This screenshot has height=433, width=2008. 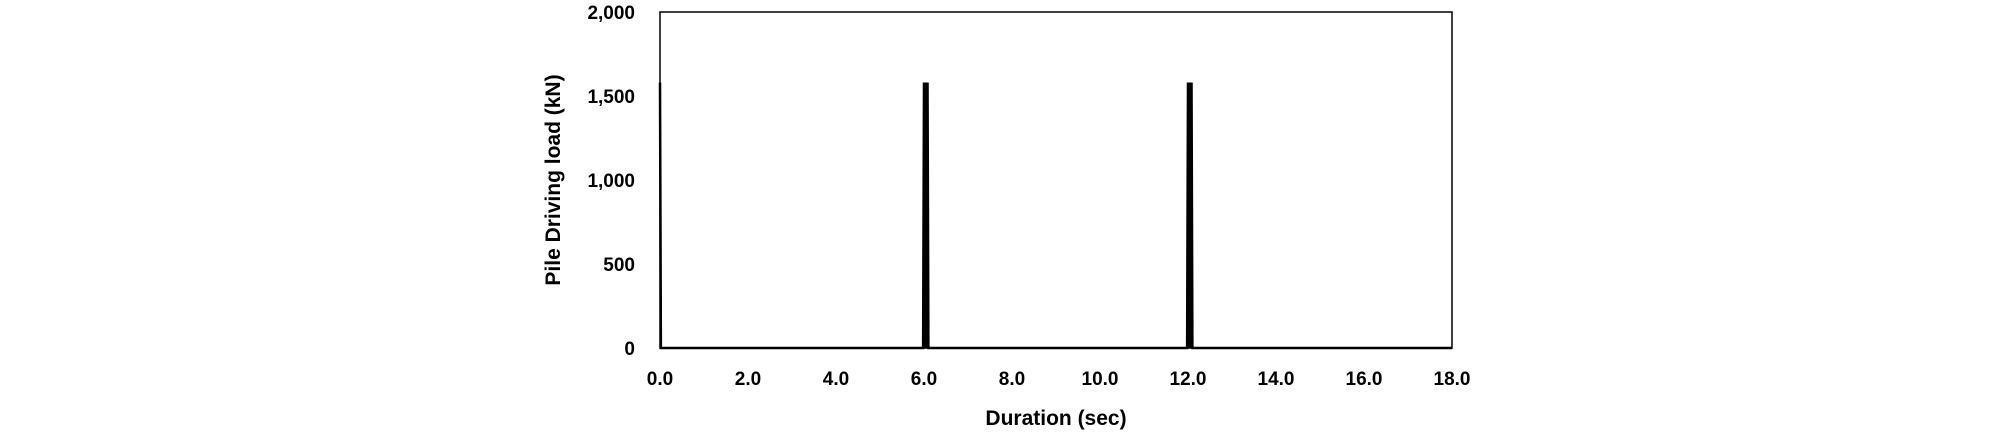 What do you see at coordinates (1364, 379) in the screenshot?
I see `x-tick-label: 16.0` at bounding box center [1364, 379].